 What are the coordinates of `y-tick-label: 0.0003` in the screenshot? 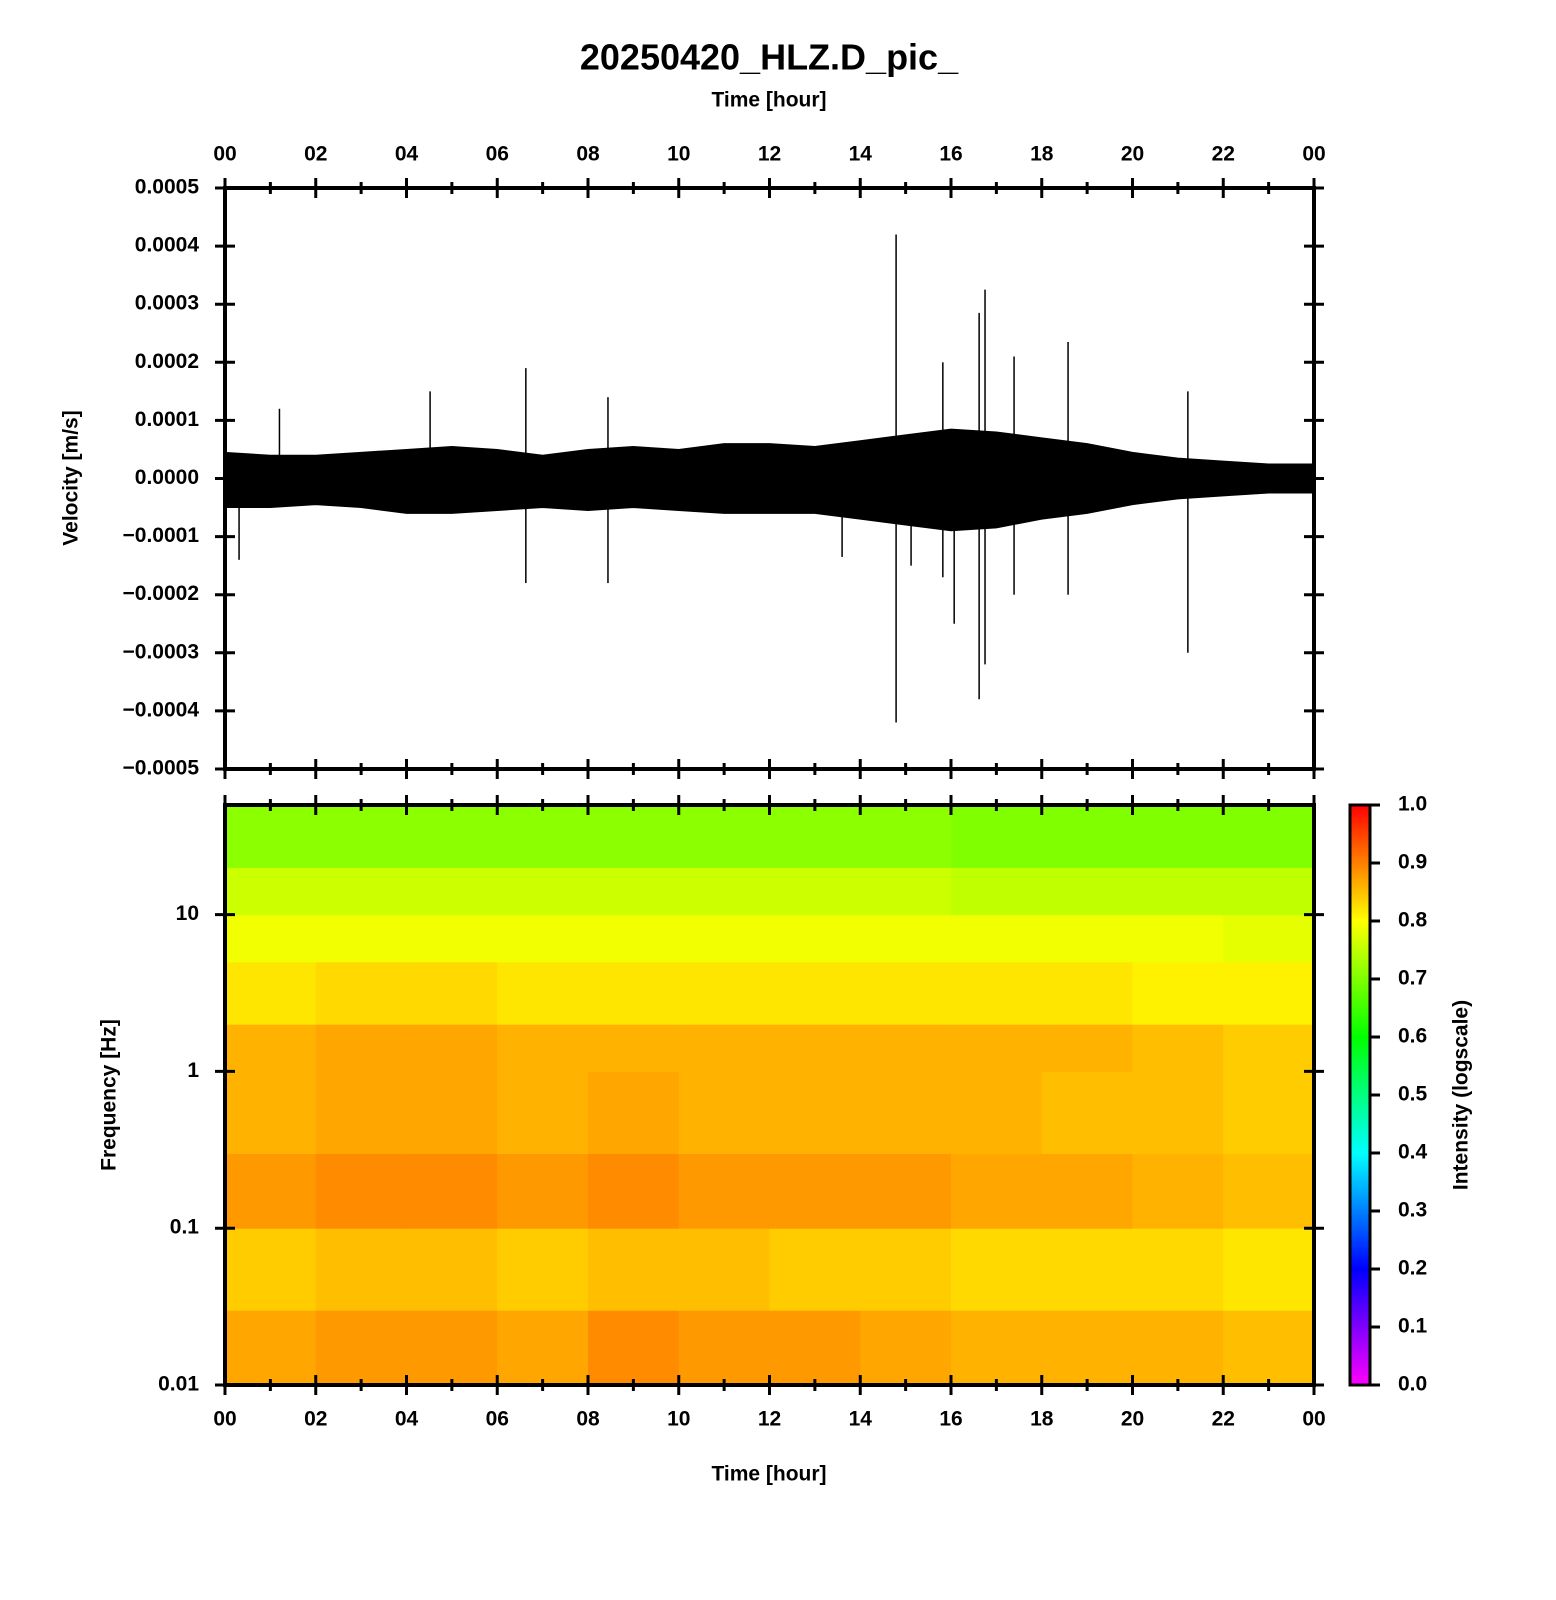 It's located at (167, 303).